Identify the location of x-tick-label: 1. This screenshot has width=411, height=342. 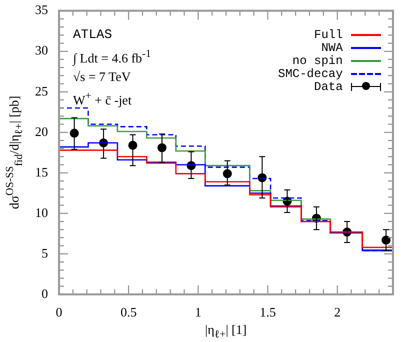
(198, 312).